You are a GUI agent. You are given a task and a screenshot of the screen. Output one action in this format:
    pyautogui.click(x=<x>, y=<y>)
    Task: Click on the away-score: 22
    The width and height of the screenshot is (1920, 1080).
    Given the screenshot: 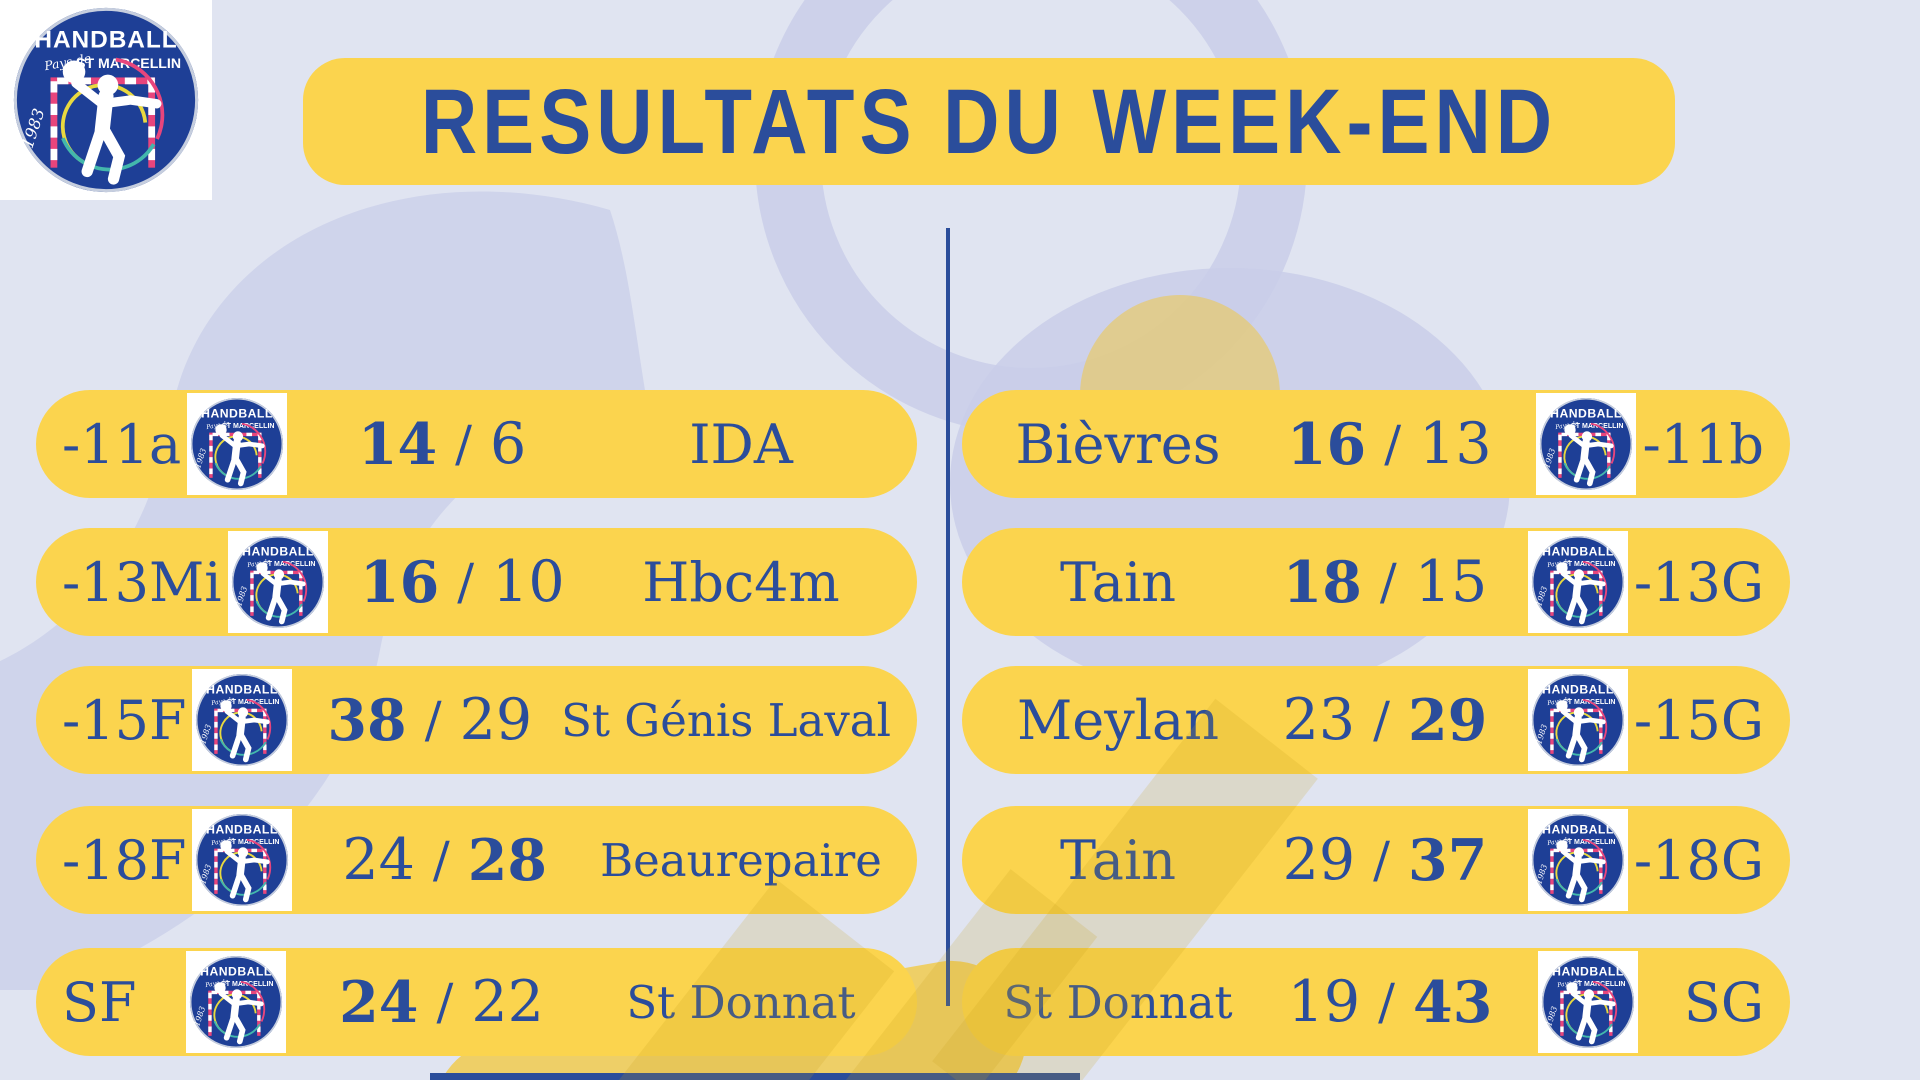 What is the action you would take?
    pyautogui.click(x=507, y=1002)
    